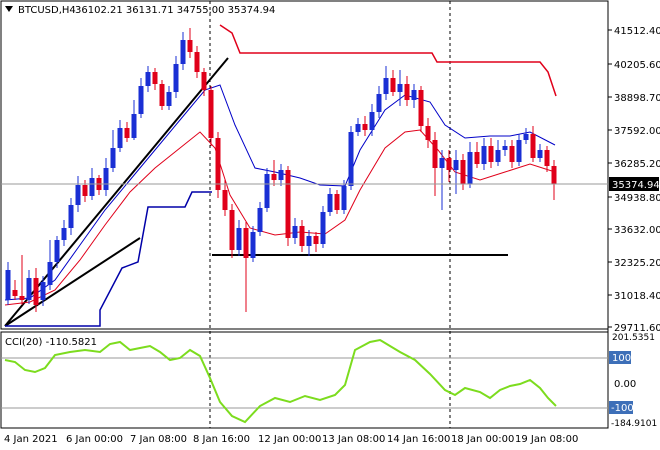  What do you see at coordinates (158, 439) in the screenshot?
I see `time-tick: 7 Jan 08:00` at bounding box center [158, 439].